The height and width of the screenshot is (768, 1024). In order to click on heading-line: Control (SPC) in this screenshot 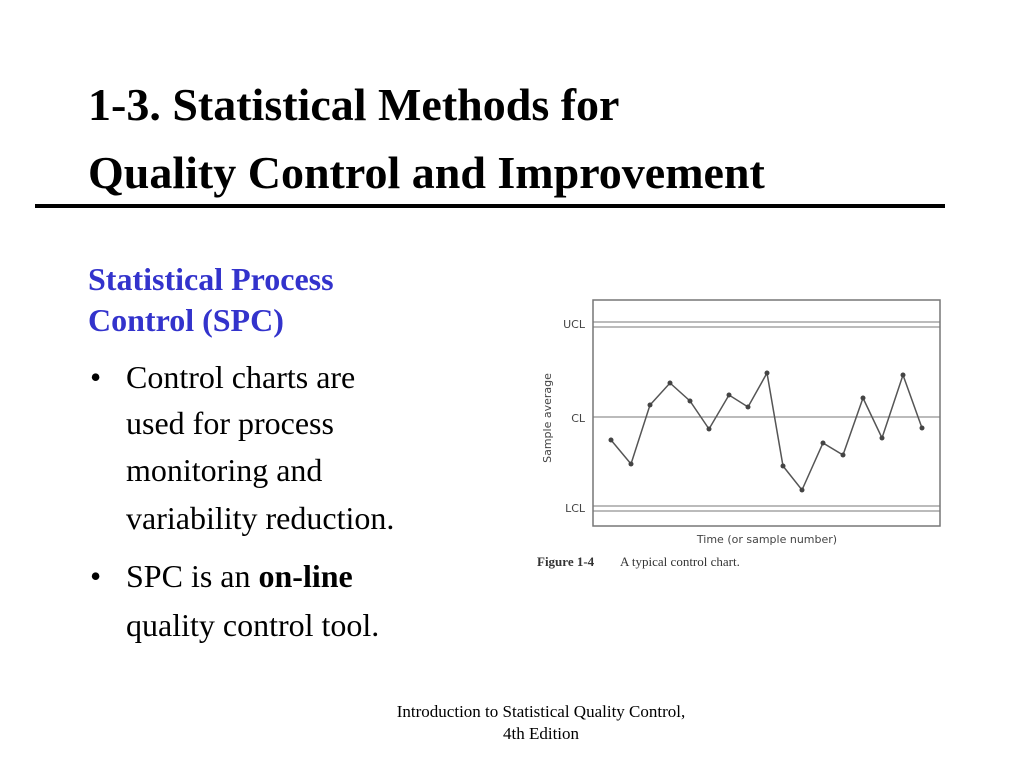, I will do `click(186, 320)`.